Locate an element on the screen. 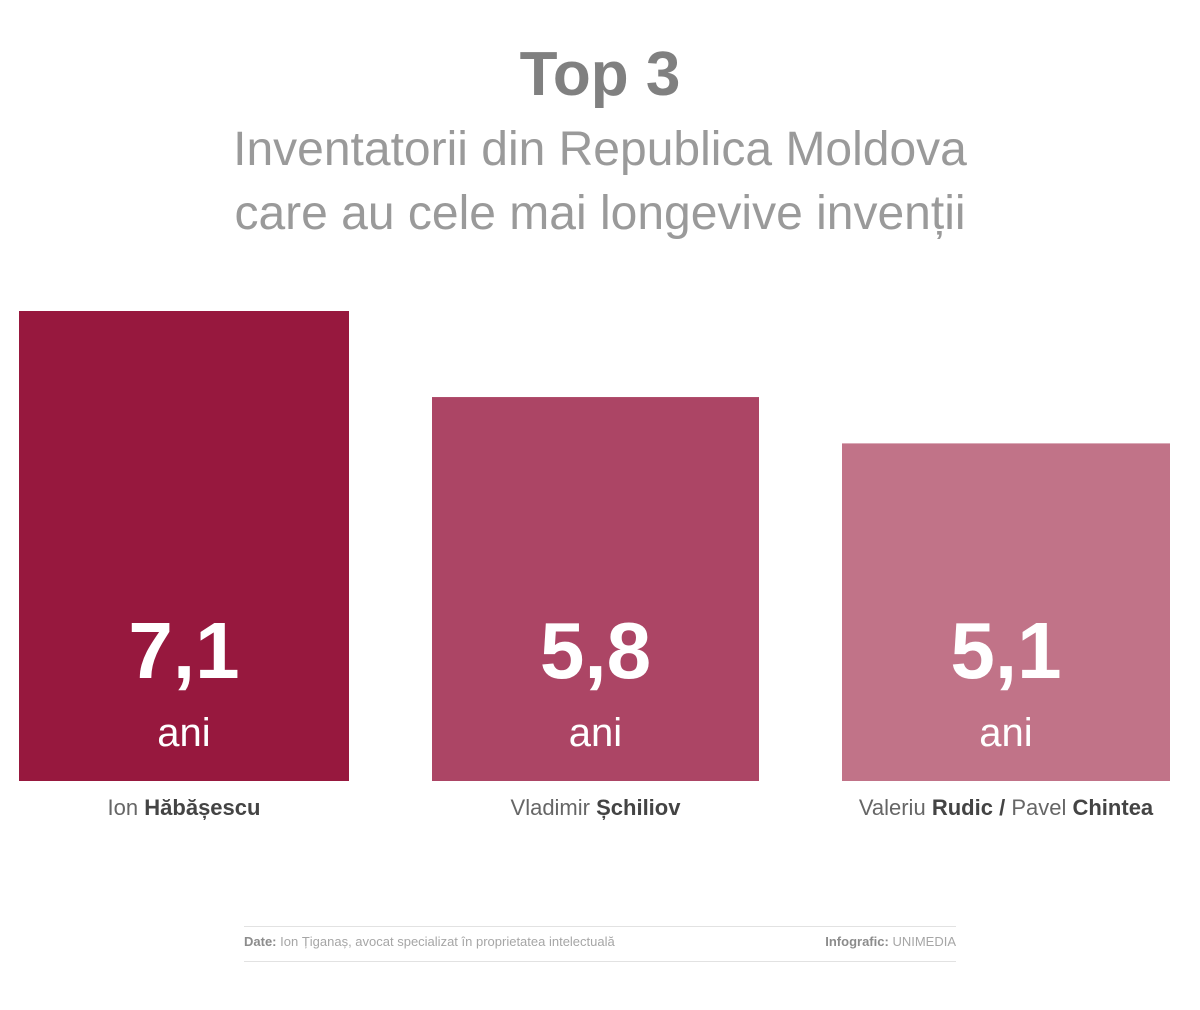 Image resolution: width=1200 pixels, height=1010 pixels. label-2-first: Vladimir is located at coordinates (550, 807).